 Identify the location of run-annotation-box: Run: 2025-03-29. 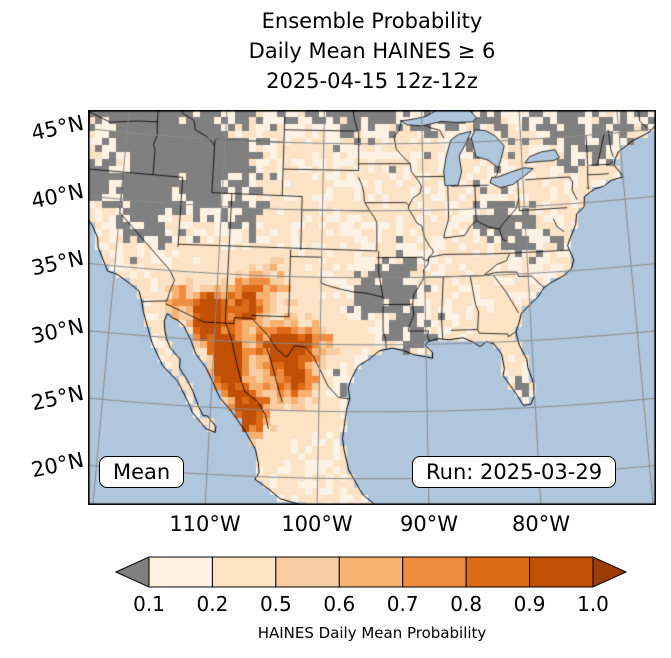
(514, 472).